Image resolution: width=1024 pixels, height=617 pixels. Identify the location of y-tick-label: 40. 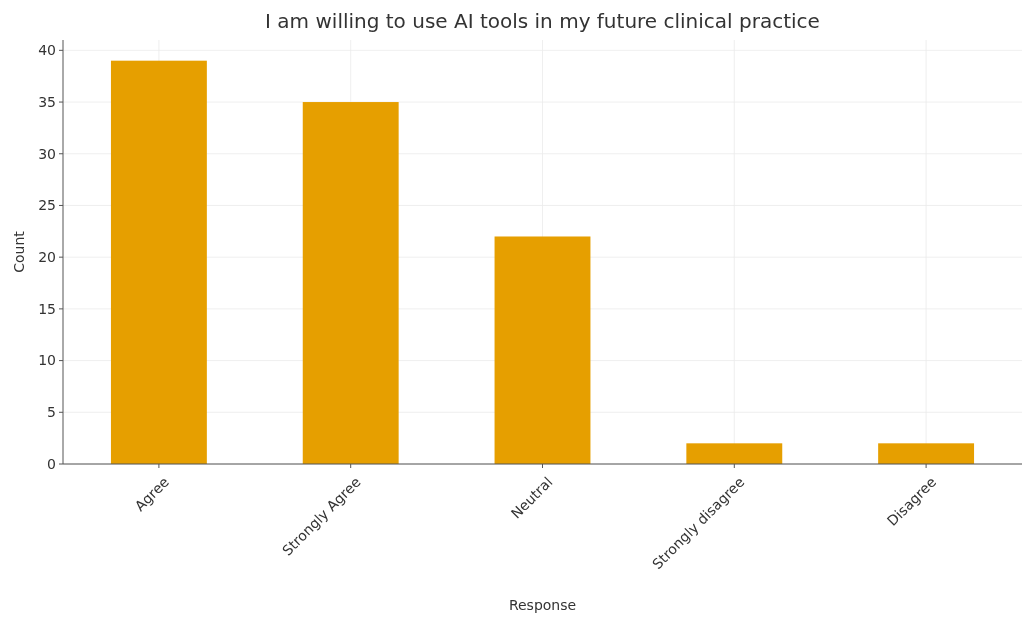
(47, 50).